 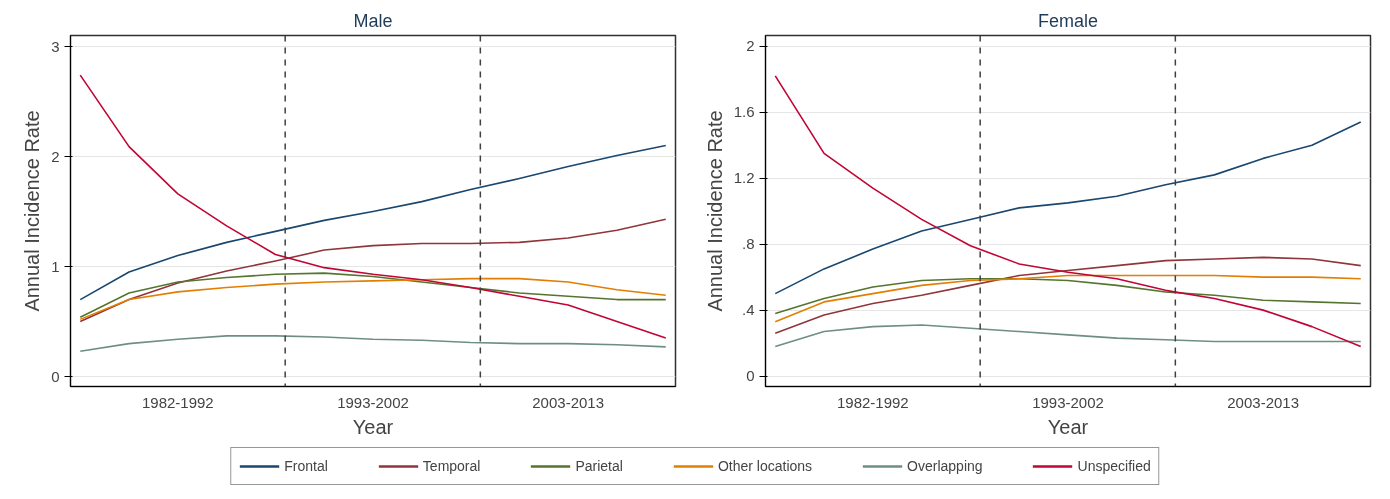 What do you see at coordinates (744, 112) in the screenshot?
I see `y-tick-label: 1.6` at bounding box center [744, 112].